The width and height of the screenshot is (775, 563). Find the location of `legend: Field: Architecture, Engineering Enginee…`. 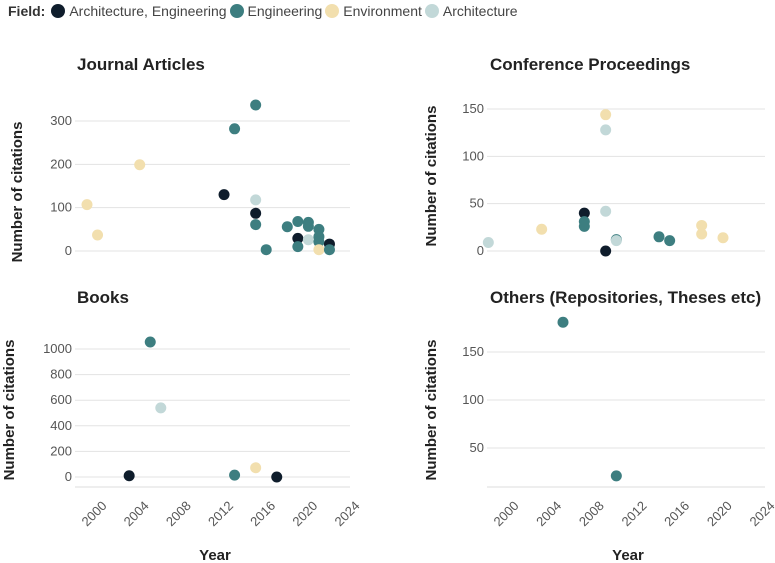

legend: Field: Architecture, Engineering Enginee… is located at coordinates (264, 11).